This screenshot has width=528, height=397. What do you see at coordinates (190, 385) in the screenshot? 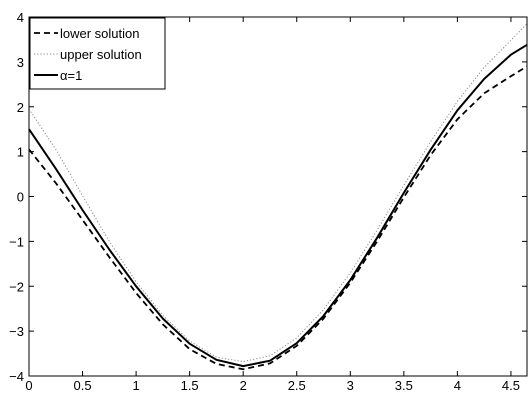
I see `x-tick-label: 1.5` at bounding box center [190, 385].